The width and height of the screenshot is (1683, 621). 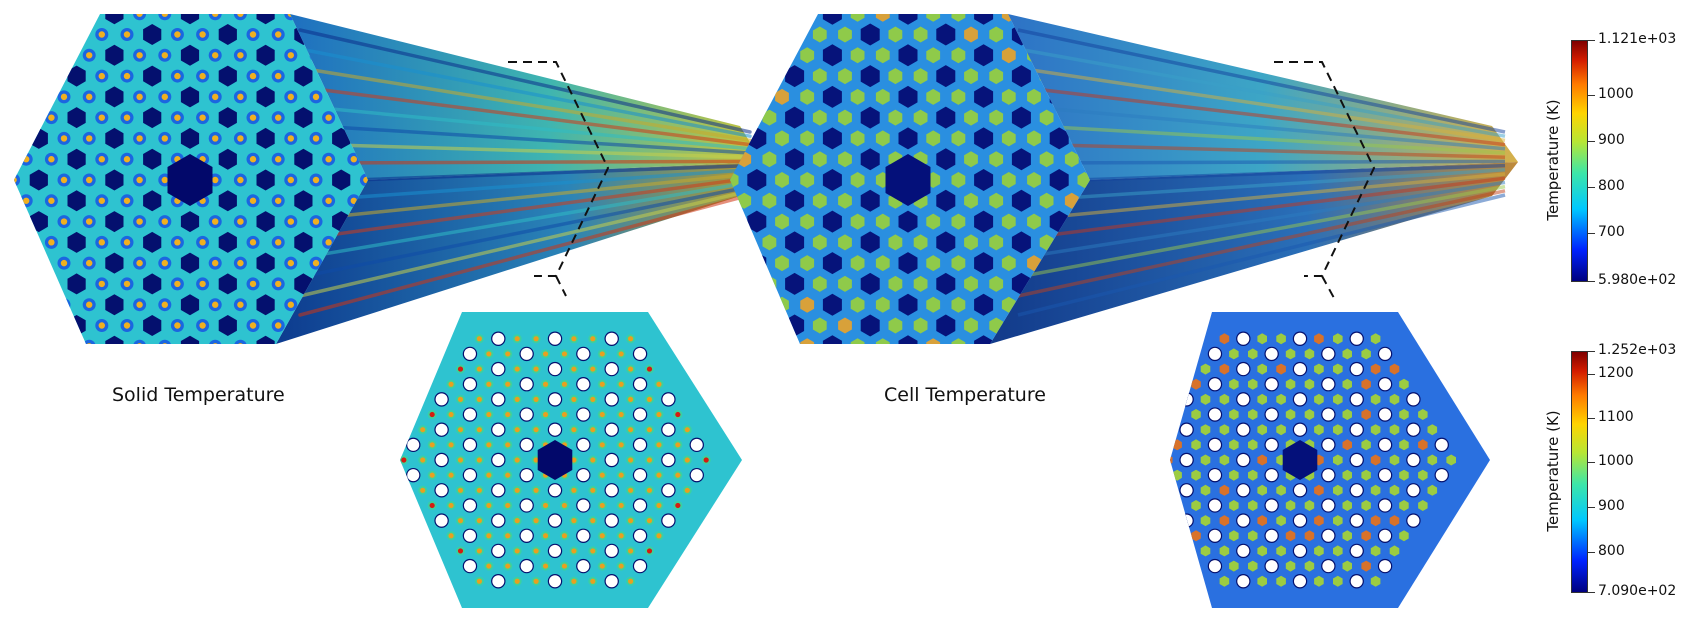 What do you see at coordinates (1553, 471) in the screenshot?
I see `colorbar-bottom-title: Temperature (K)` at bounding box center [1553, 471].